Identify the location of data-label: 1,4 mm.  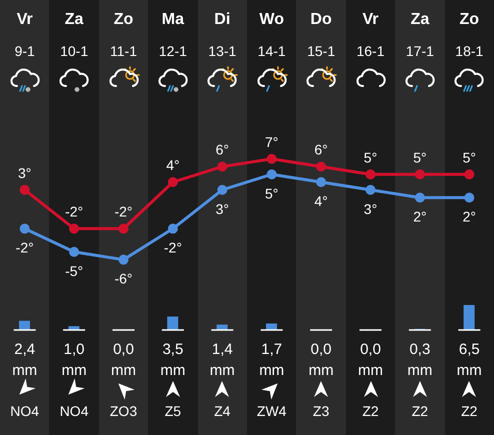
(222, 360).